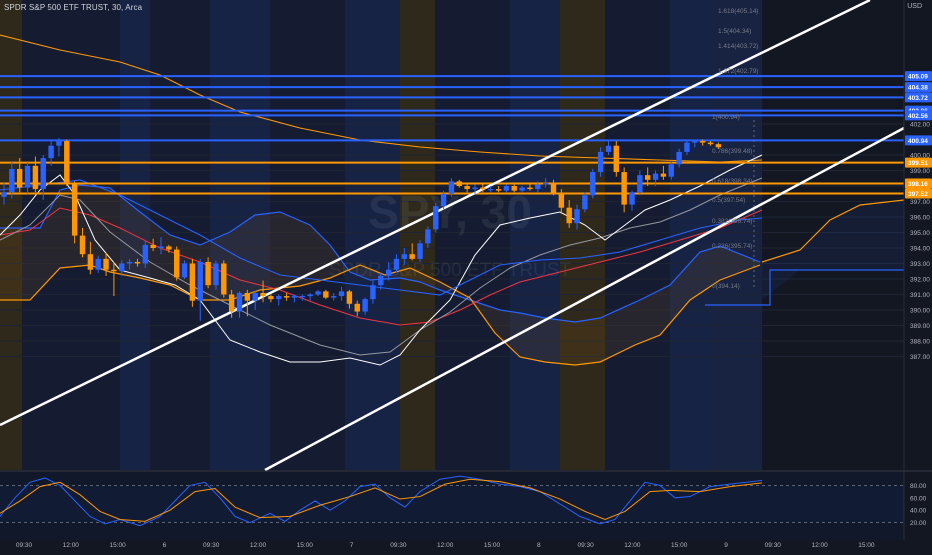  Describe the element at coordinates (918, 523) in the screenshot. I see `oscillator-tick: 20.00` at that location.